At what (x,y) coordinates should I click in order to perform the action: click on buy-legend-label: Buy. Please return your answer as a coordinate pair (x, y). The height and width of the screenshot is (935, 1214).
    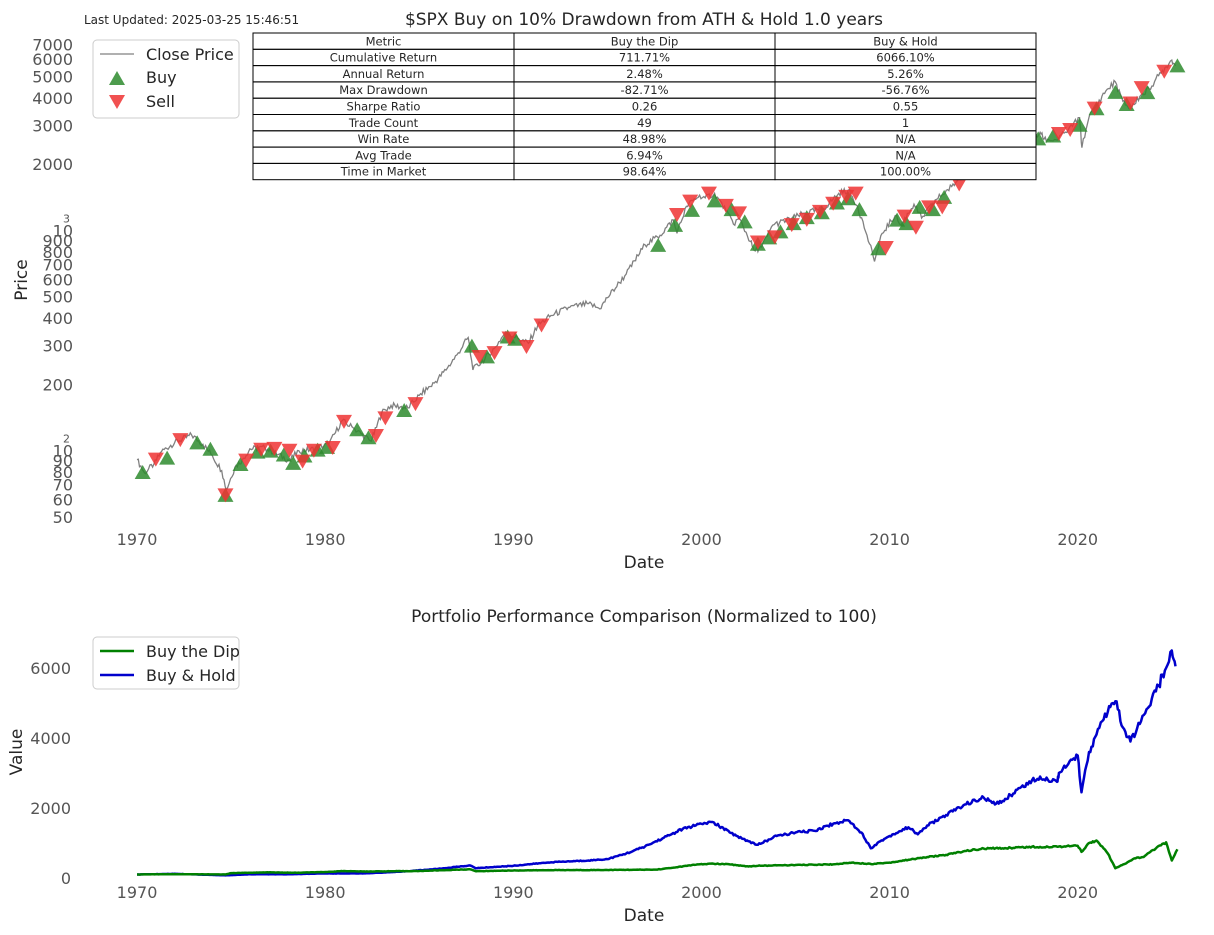
    Looking at the image, I should click on (161, 77).